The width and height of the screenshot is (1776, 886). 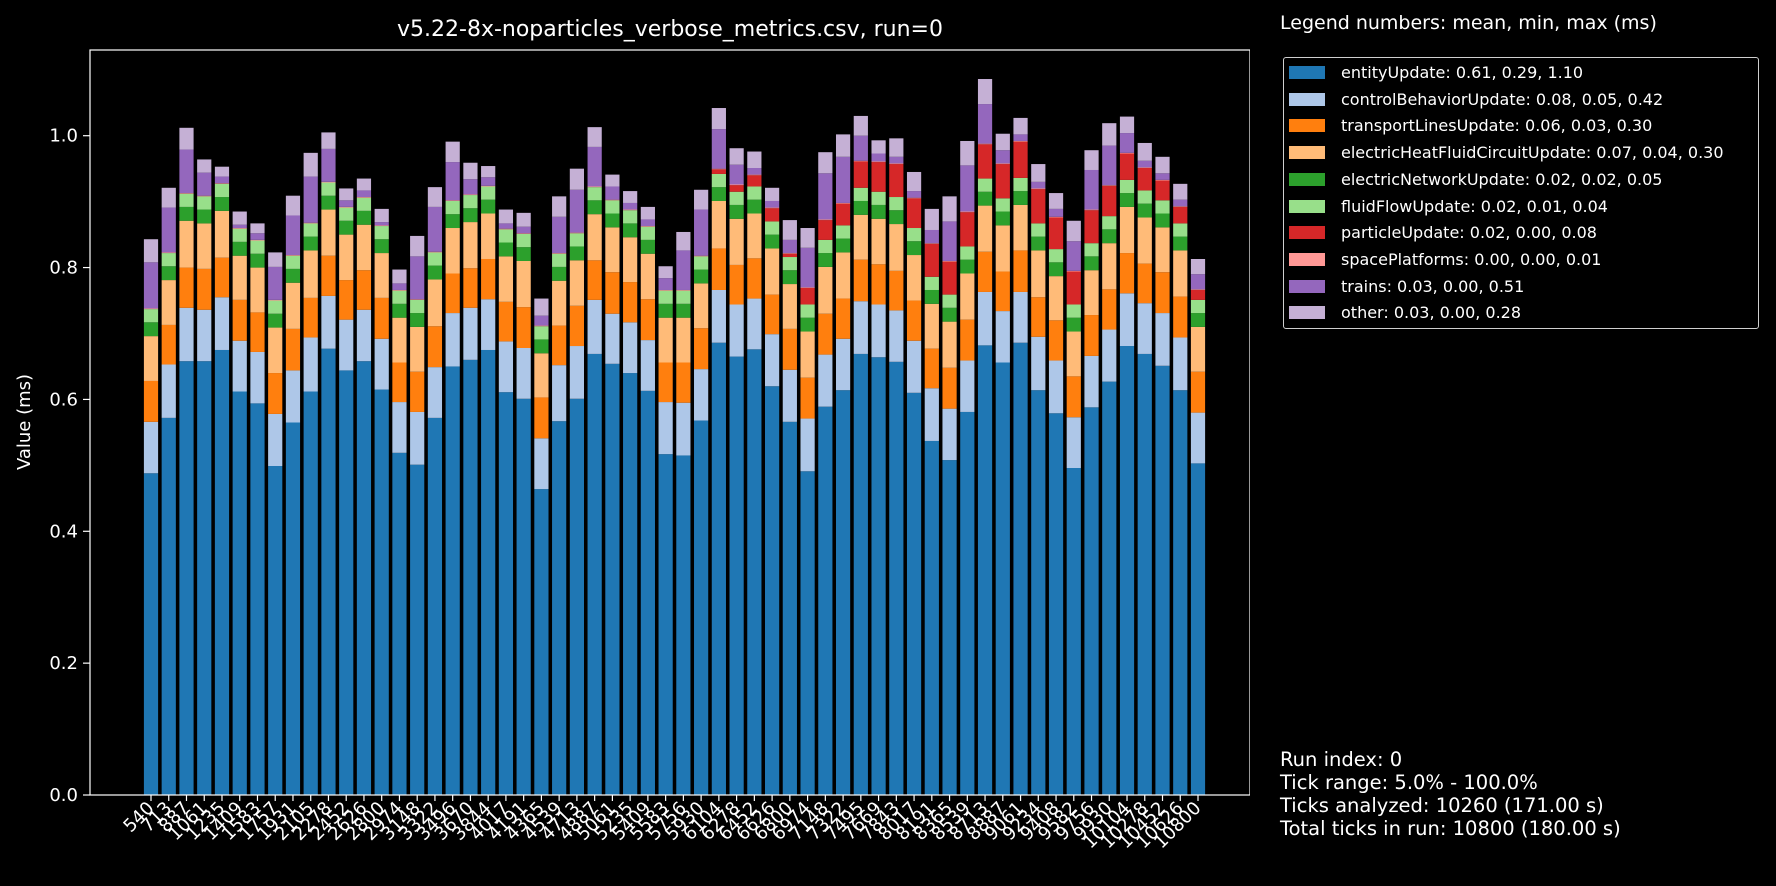 I want to click on legend-swatch, so click(x=1307, y=179).